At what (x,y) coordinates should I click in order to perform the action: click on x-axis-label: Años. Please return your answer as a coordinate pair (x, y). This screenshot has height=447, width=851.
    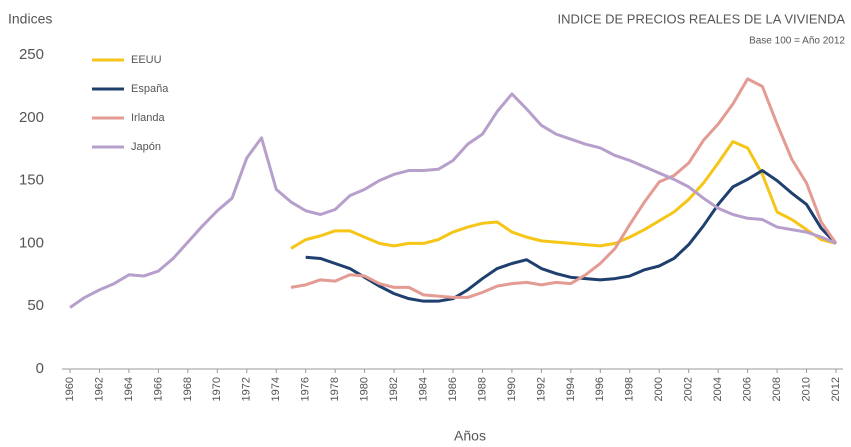
    Looking at the image, I should click on (470, 436).